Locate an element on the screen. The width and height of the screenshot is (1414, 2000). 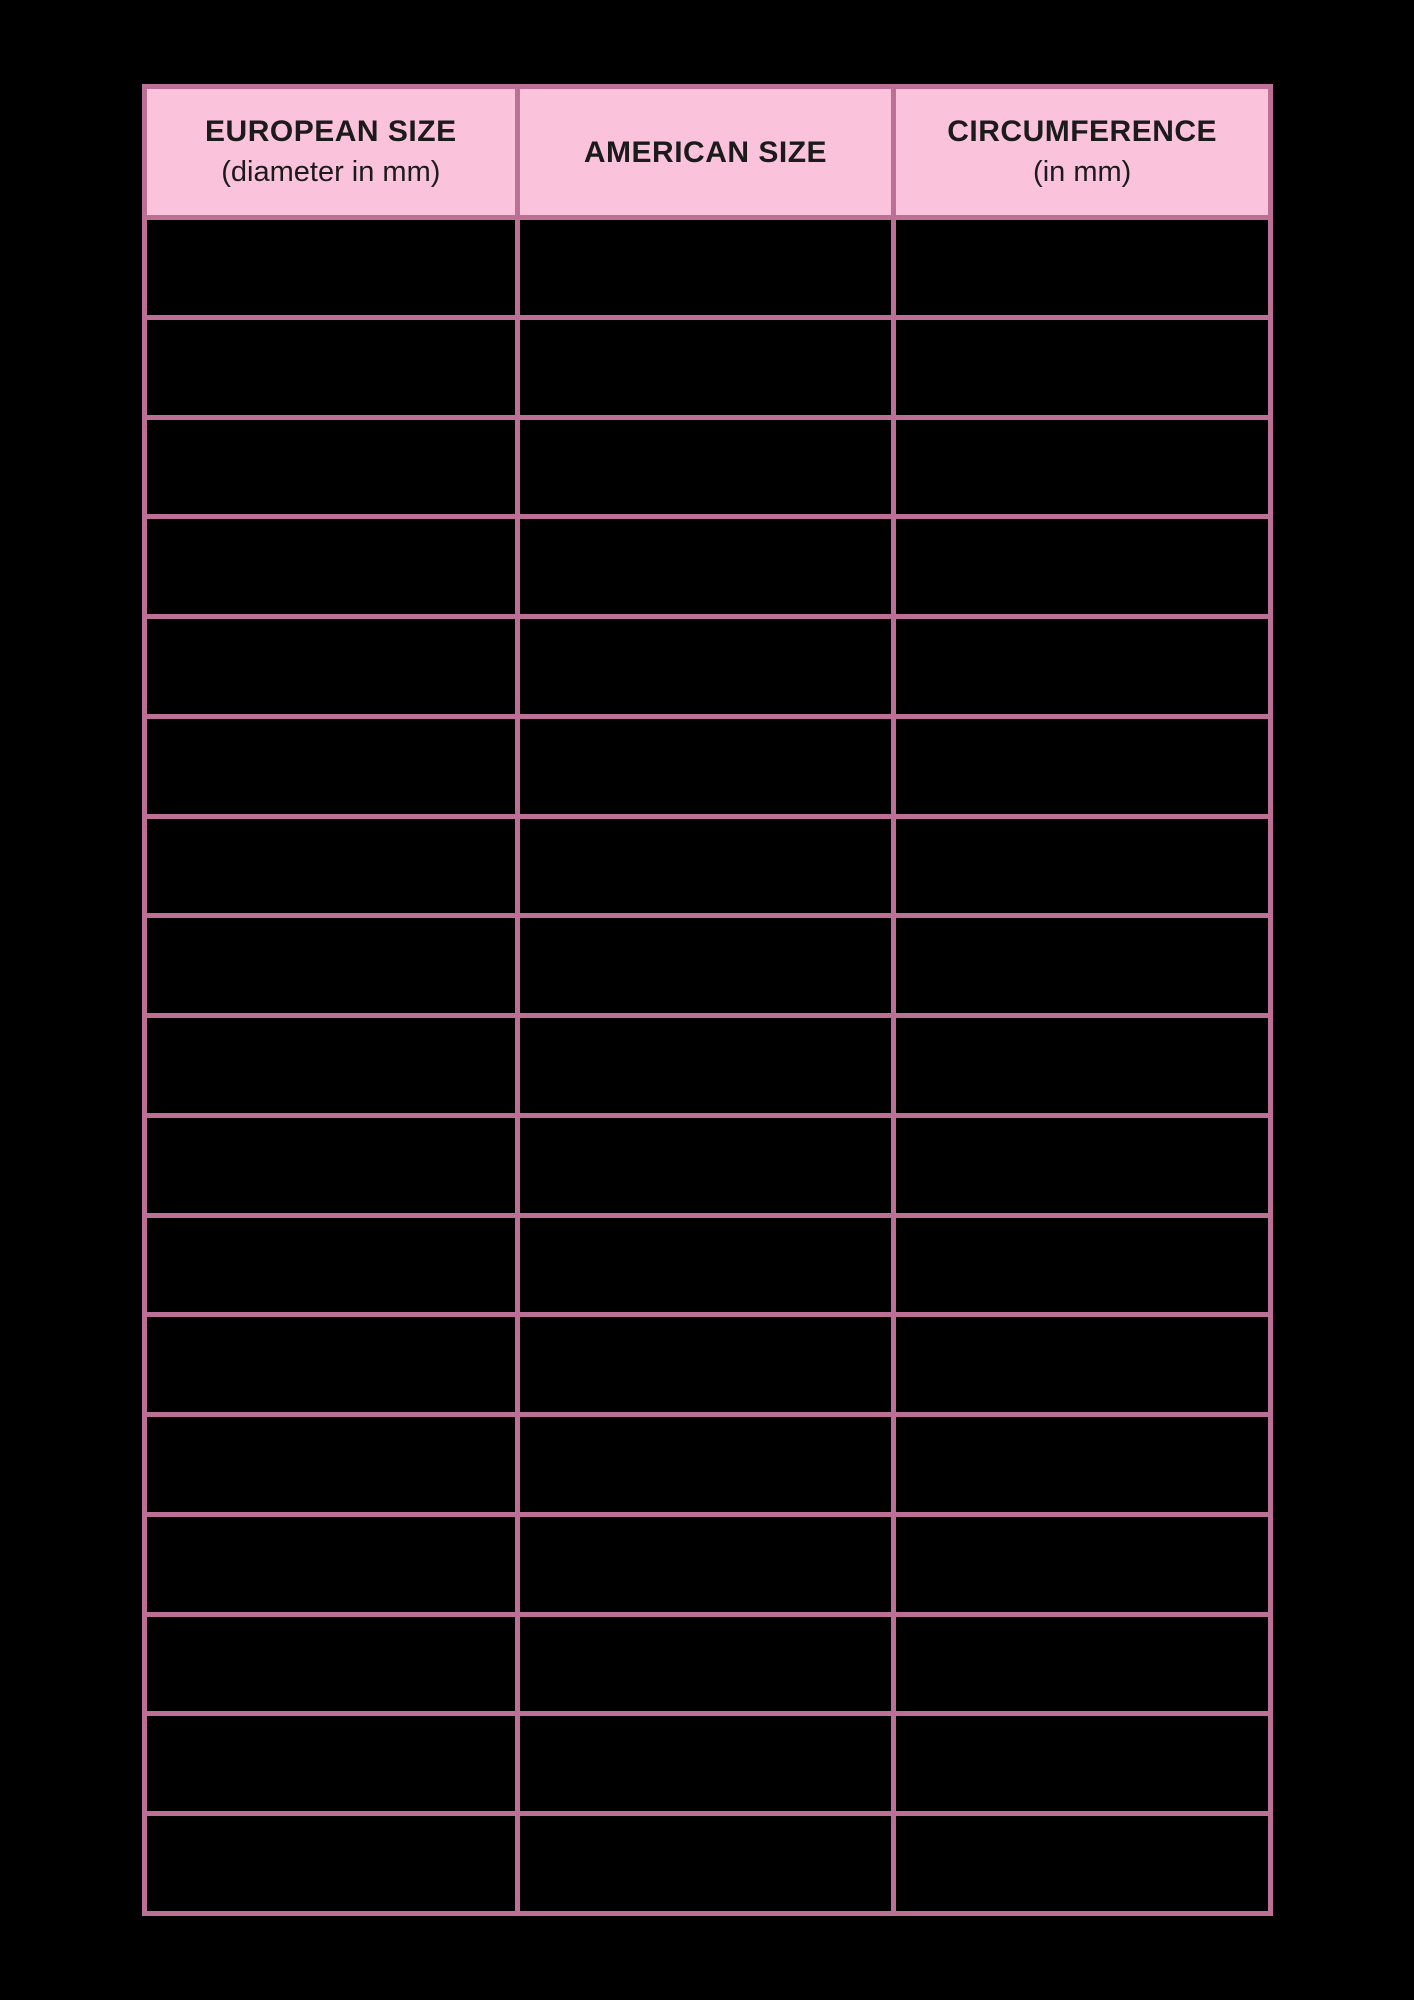
header-cell-american-size: AMERICAN SIZE is located at coordinates (705, 152).